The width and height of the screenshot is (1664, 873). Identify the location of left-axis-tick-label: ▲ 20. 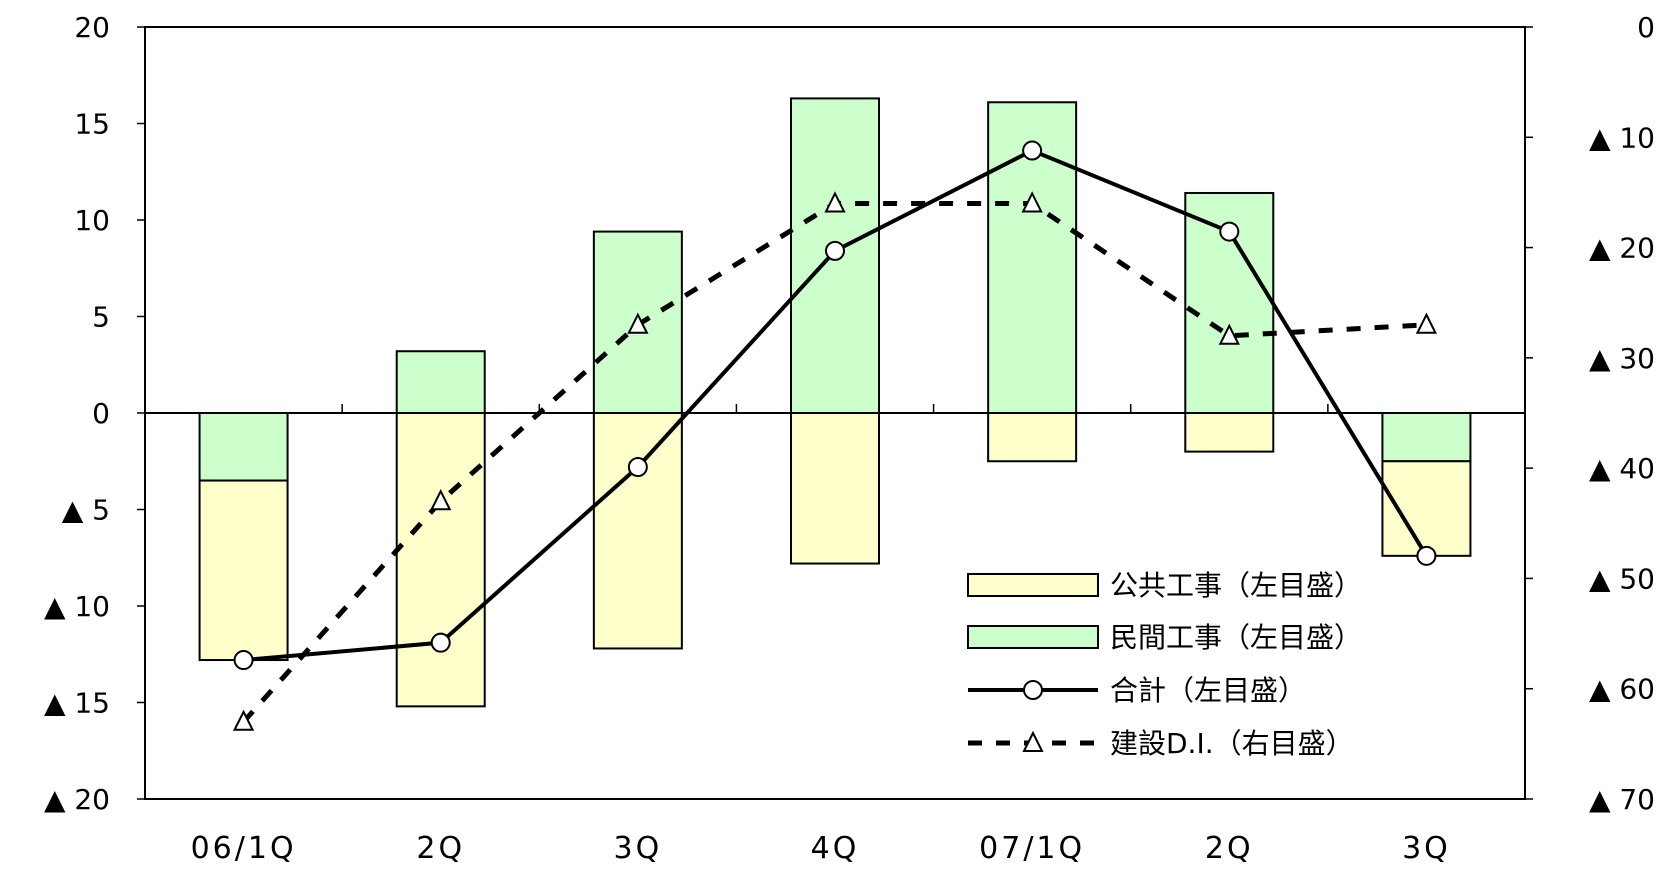
(77, 799).